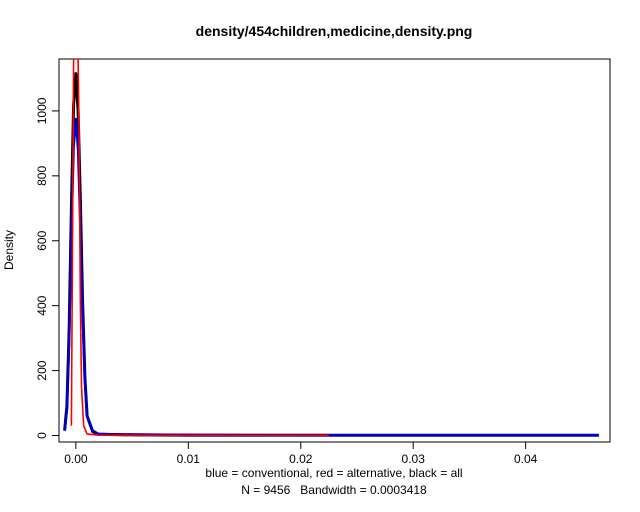 The image size is (640, 512). Describe the element at coordinates (76, 459) in the screenshot. I see `x-tick-label: 0.00` at that location.